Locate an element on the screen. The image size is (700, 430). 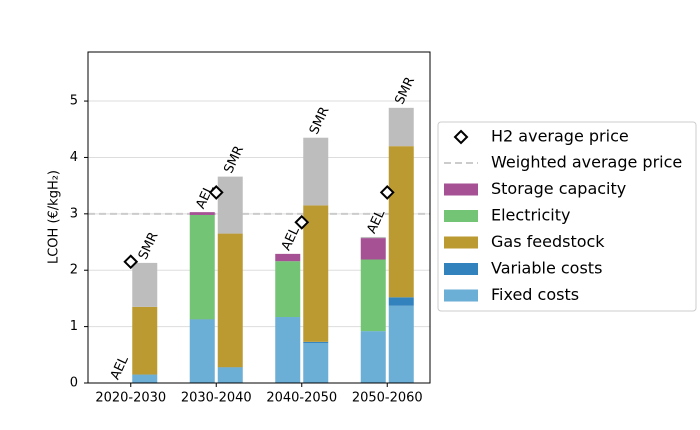
x-tick-label: 2020-2030 is located at coordinates (130, 398).